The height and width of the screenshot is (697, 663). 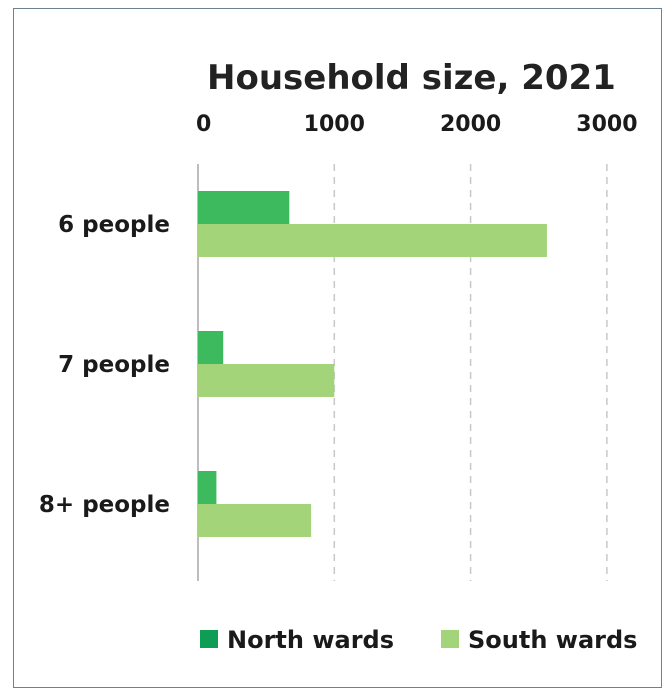 I want to click on legend: North wards South wards, so click(x=418, y=640).